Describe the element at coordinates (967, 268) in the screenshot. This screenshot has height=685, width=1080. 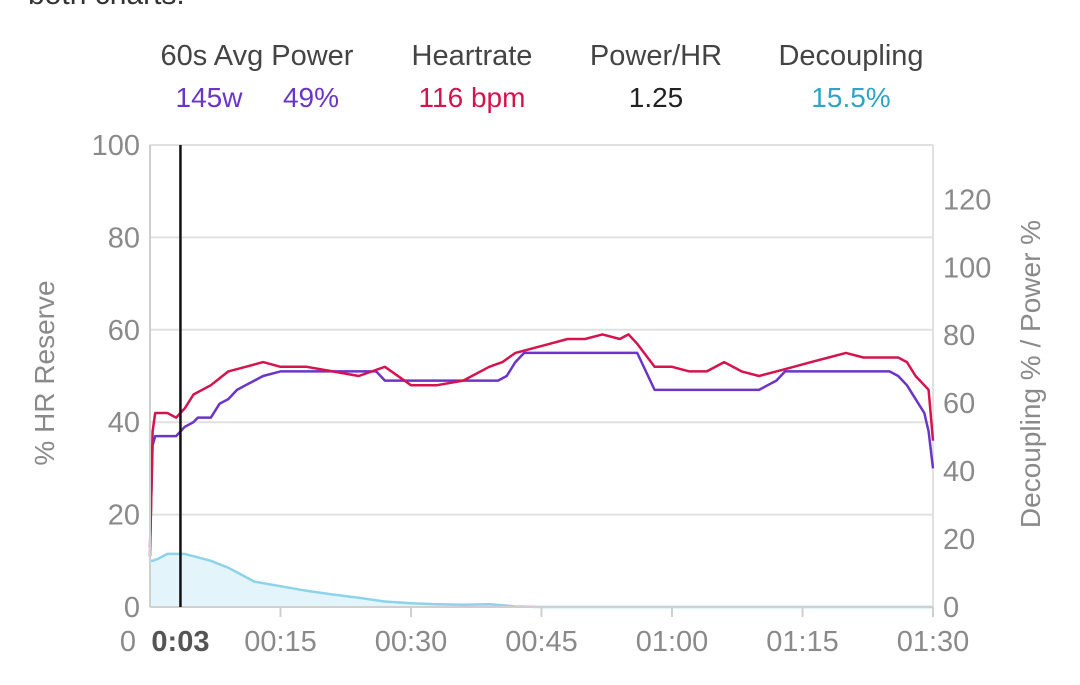
I see `right-tick-label: 100` at that location.